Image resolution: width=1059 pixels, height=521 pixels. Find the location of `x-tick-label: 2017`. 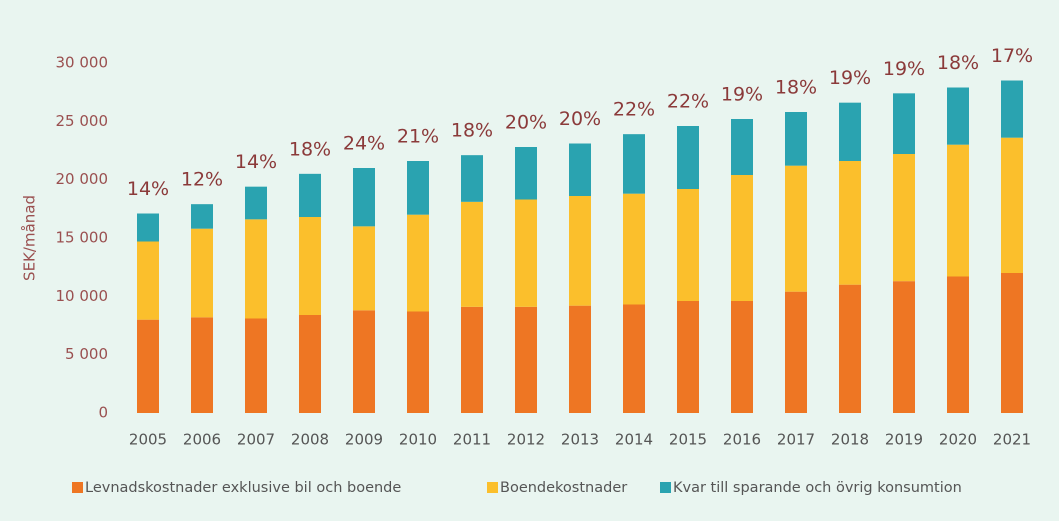

x-tick-label: 2017 is located at coordinates (796, 440).